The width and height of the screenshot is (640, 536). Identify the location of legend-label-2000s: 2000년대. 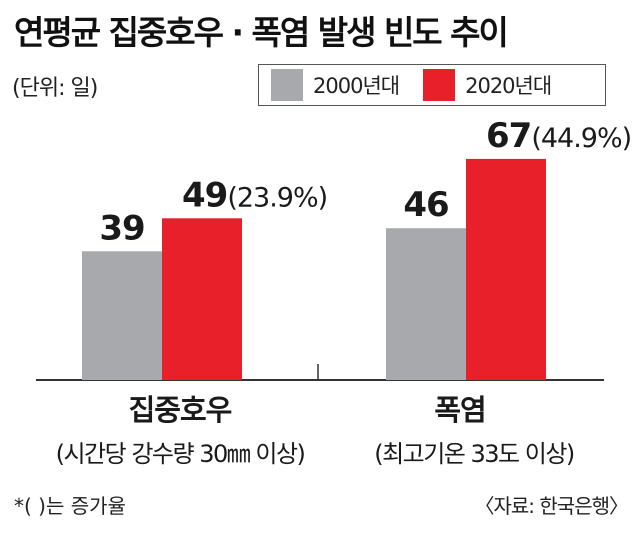
(356, 86).